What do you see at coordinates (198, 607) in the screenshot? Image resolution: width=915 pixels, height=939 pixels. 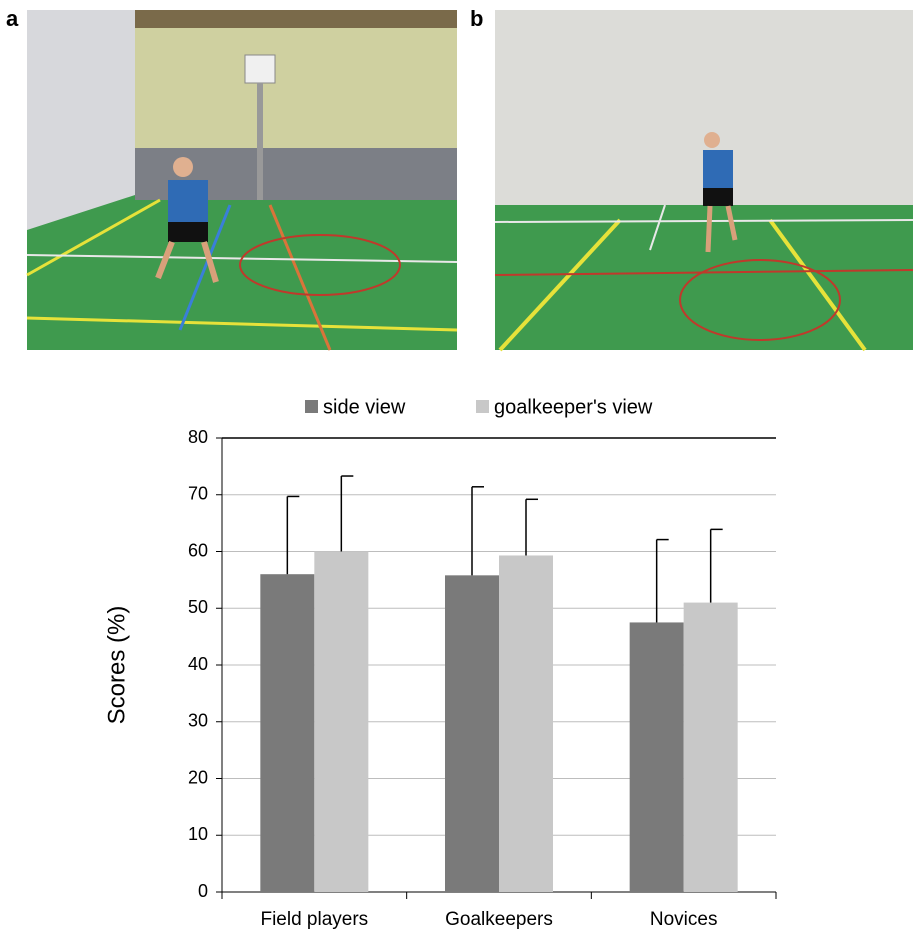 I see `y-tick-label: 50` at bounding box center [198, 607].